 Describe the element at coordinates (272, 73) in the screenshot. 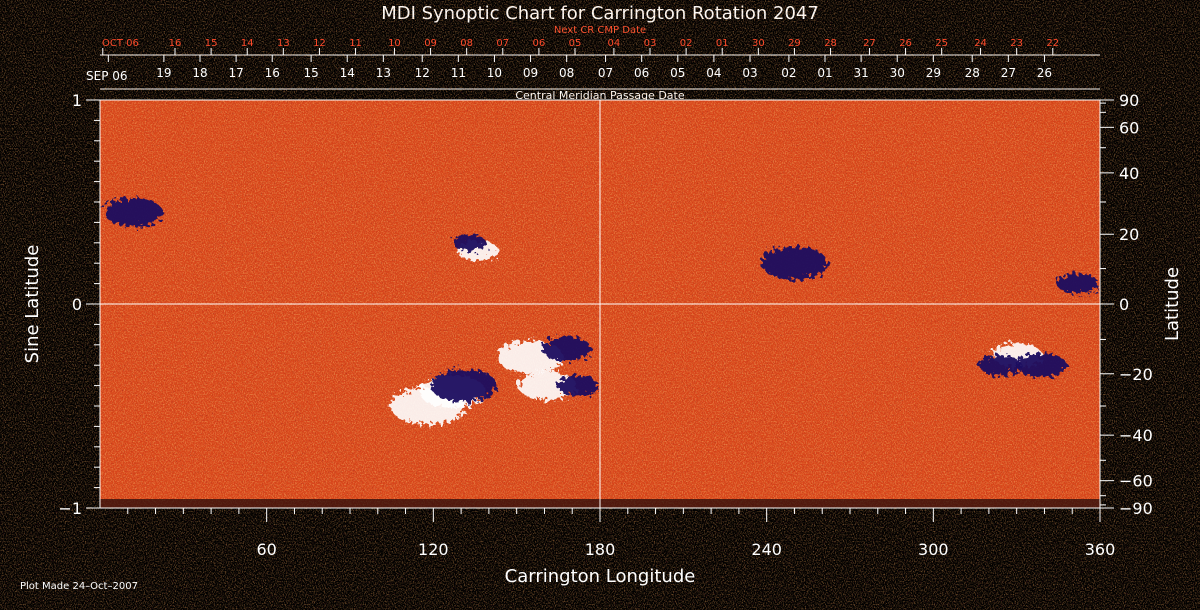

I see `cmp-date-label: 16` at that location.